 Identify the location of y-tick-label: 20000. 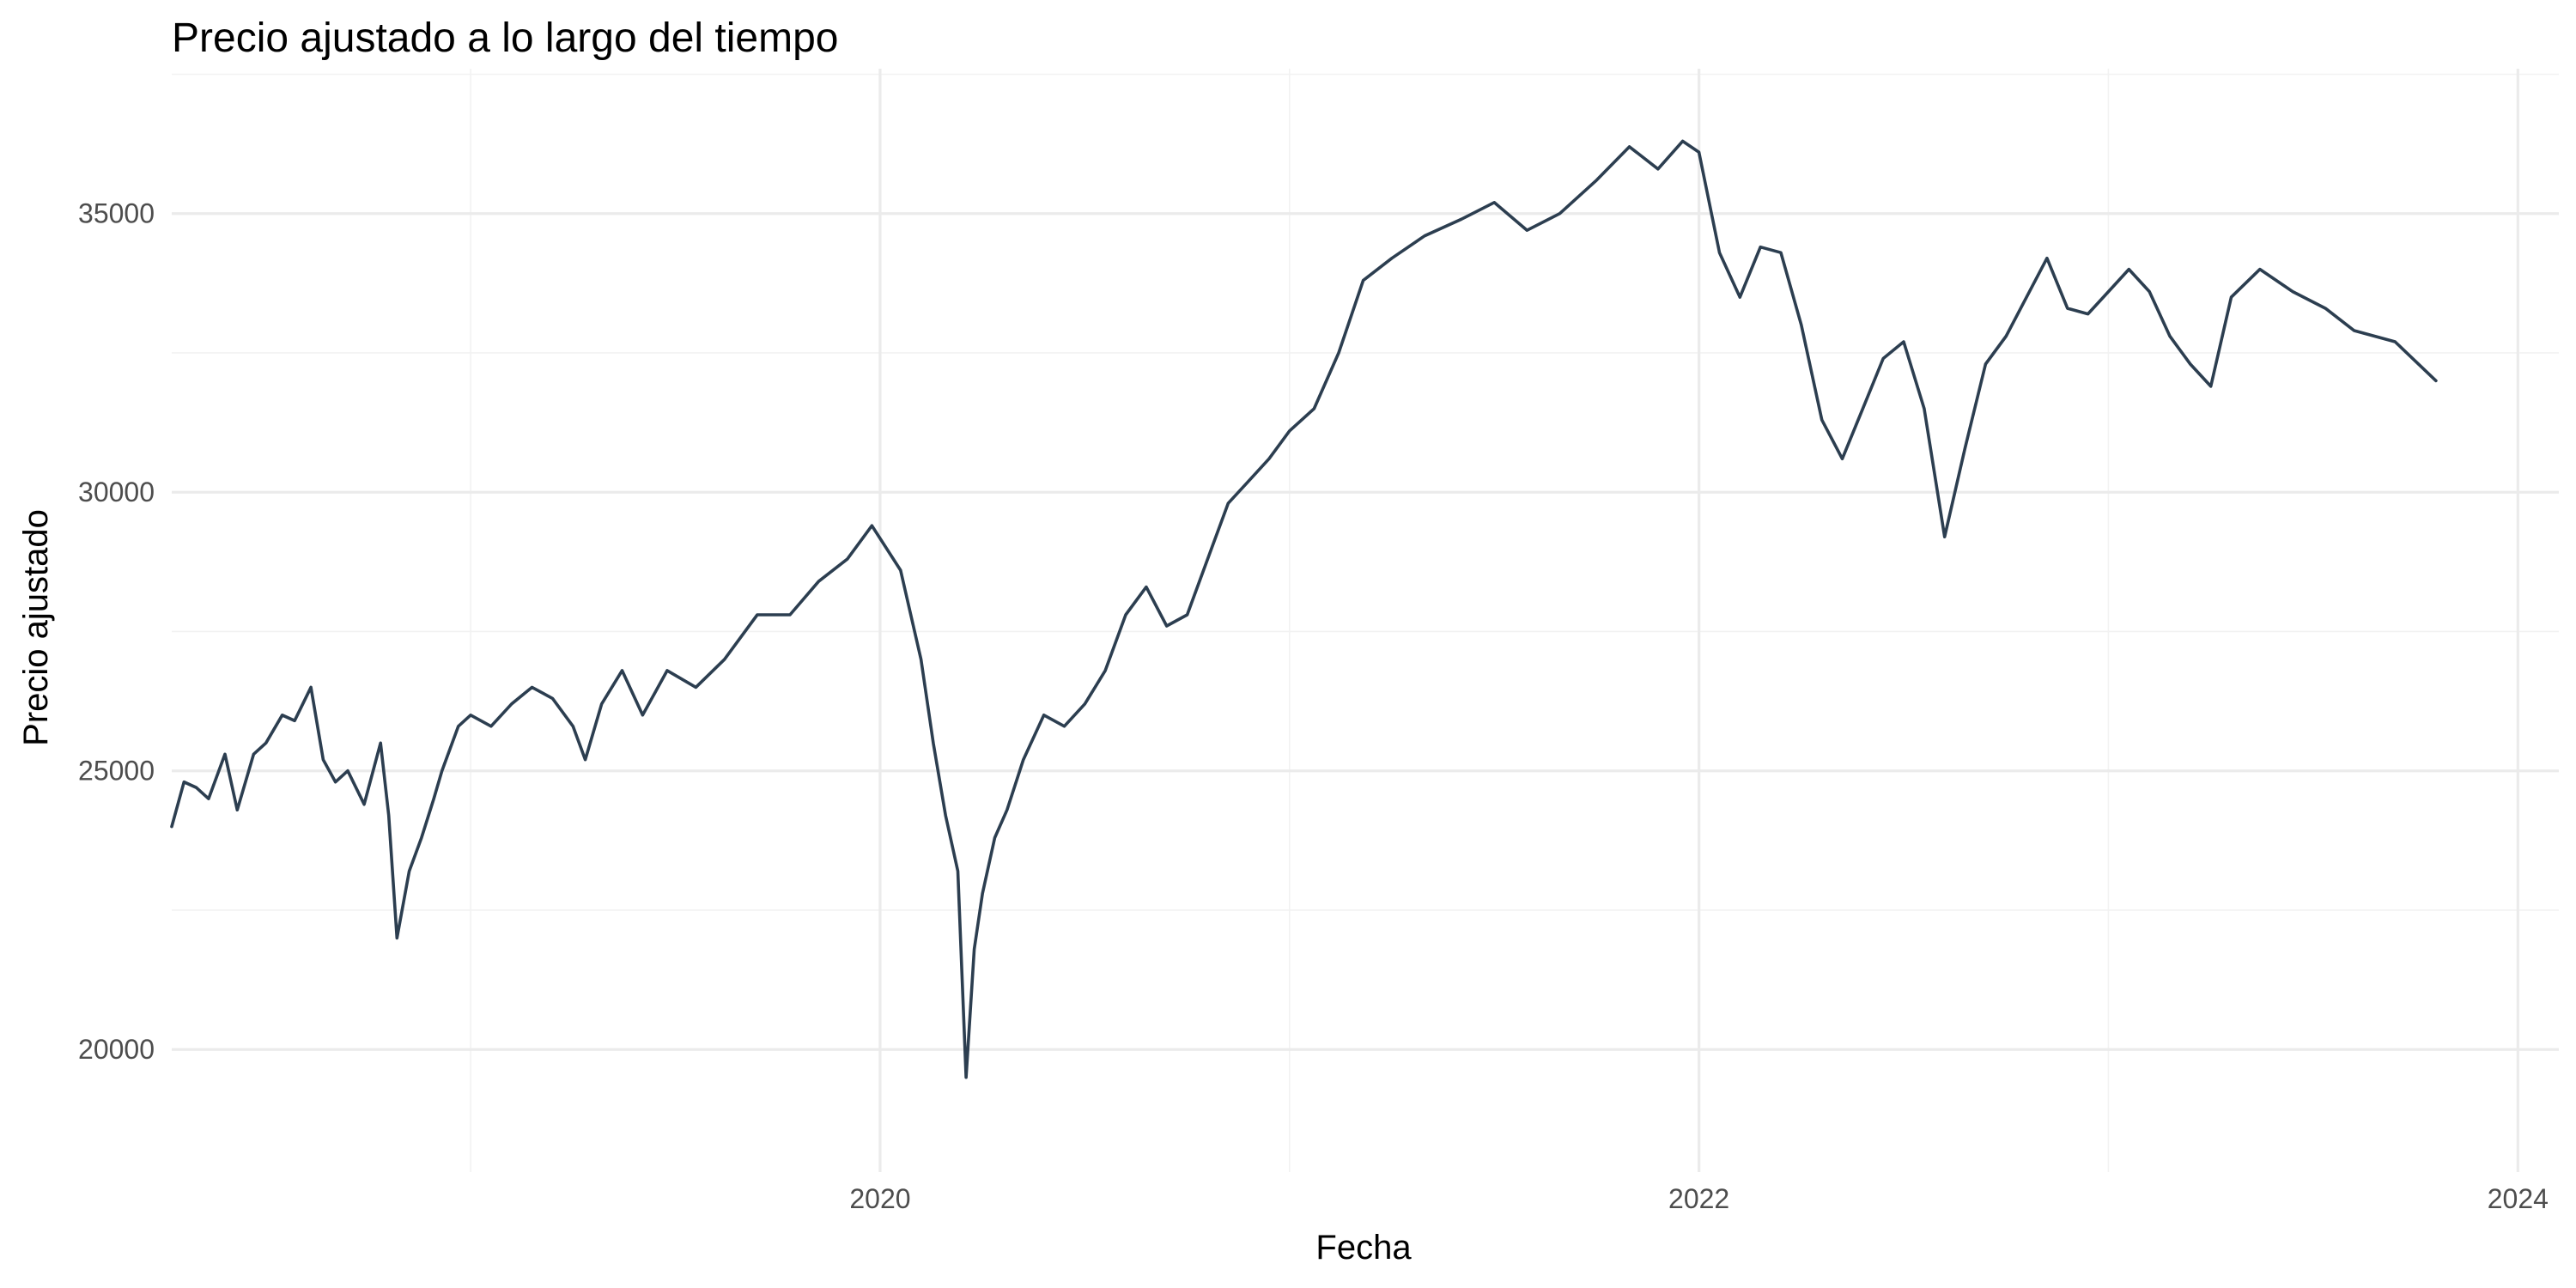
(117, 1049).